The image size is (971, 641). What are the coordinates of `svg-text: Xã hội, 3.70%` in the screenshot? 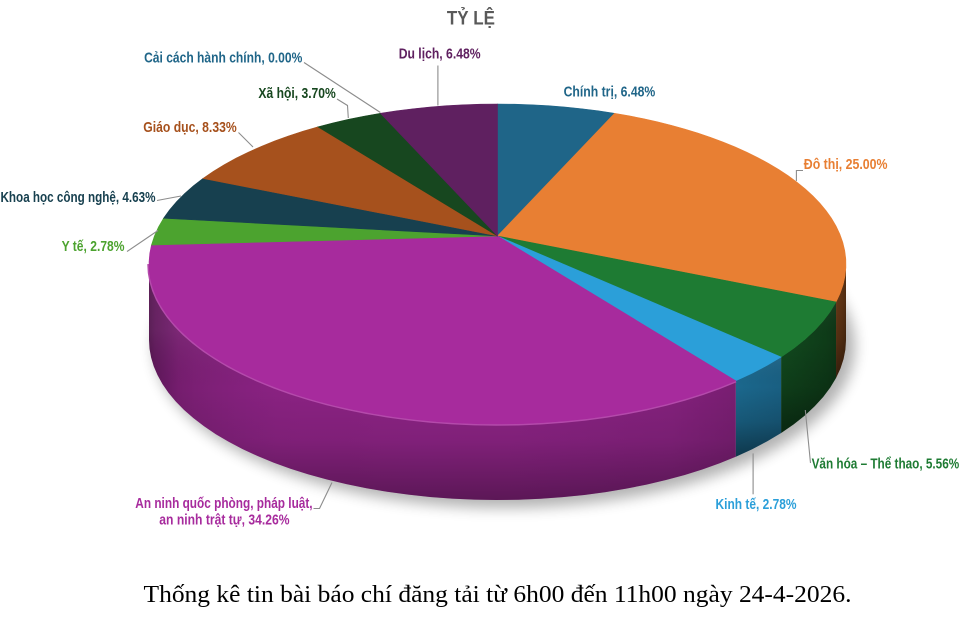 It's located at (296, 93).